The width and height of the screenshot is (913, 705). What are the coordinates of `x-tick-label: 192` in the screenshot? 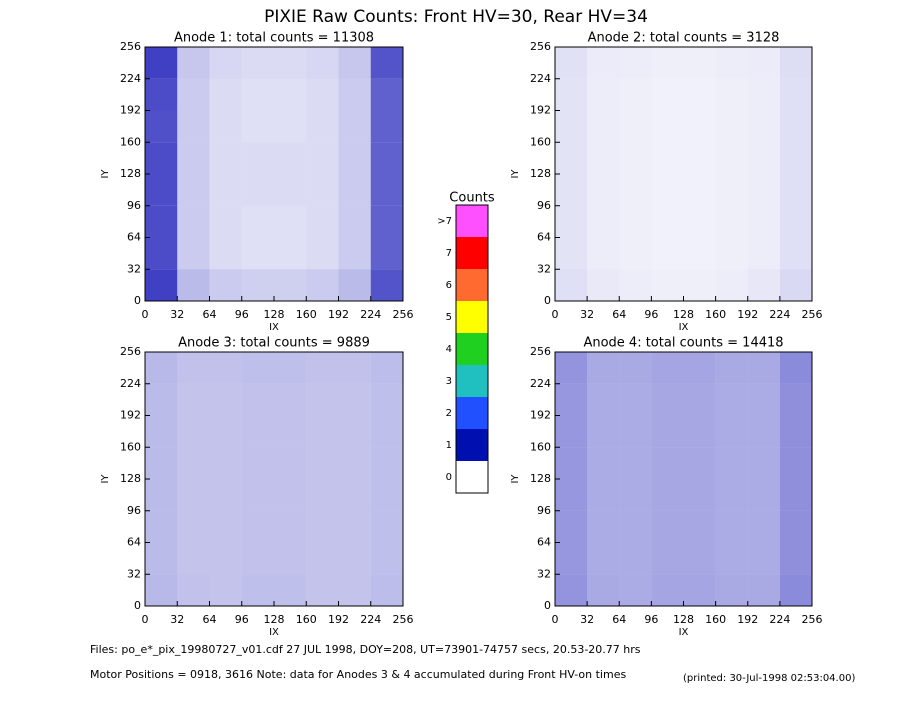 It's located at (338, 619).